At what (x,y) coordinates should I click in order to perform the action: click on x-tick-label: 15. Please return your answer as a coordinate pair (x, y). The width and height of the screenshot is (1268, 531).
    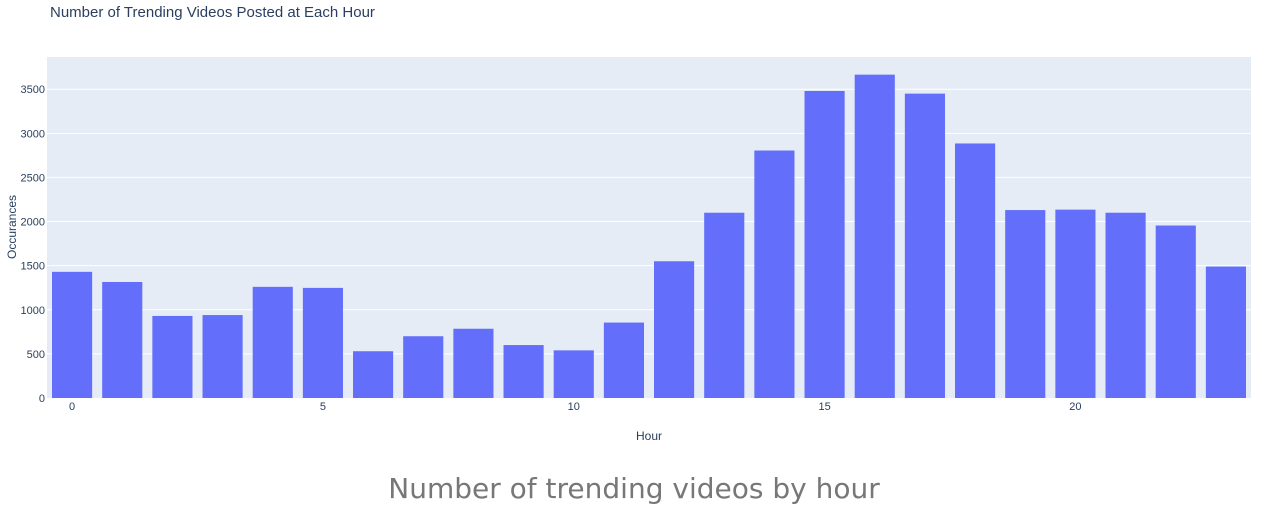
    Looking at the image, I should click on (824, 407).